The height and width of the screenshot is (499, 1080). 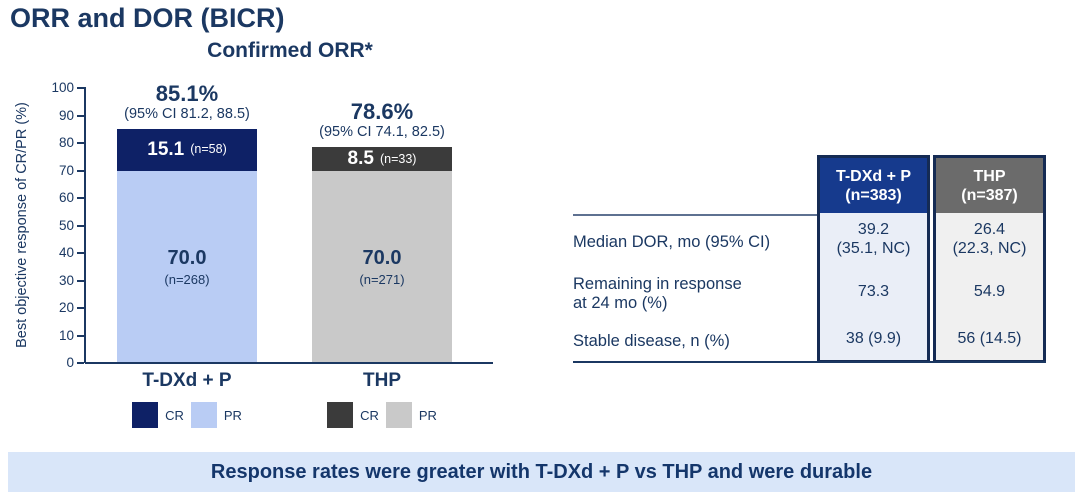 What do you see at coordinates (66, 307) in the screenshot?
I see `y-tick-label: 20` at bounding box center [66, 307].